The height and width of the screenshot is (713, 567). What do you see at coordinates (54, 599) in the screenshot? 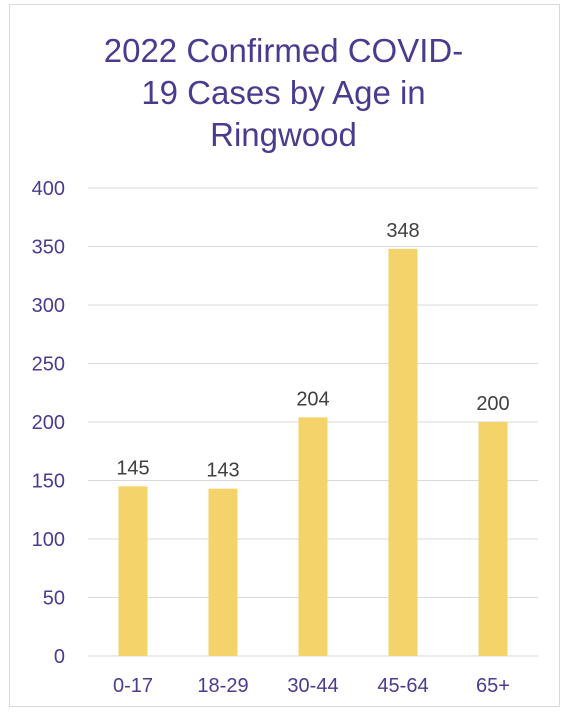
I see `y-tick-label: 50` at bounding box center [54, 599].